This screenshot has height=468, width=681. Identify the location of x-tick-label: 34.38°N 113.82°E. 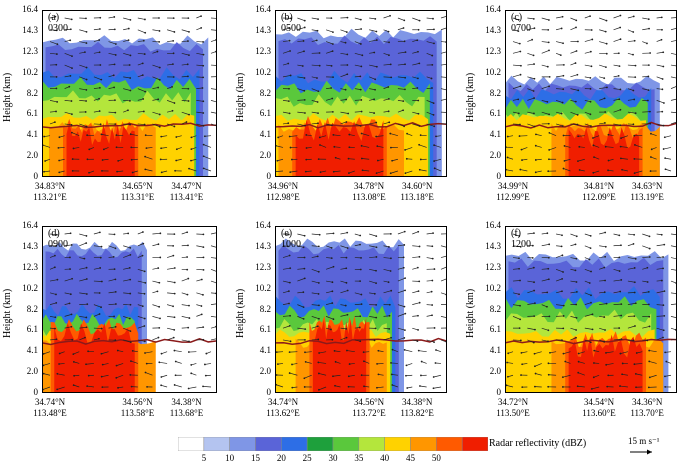
(417, 407).